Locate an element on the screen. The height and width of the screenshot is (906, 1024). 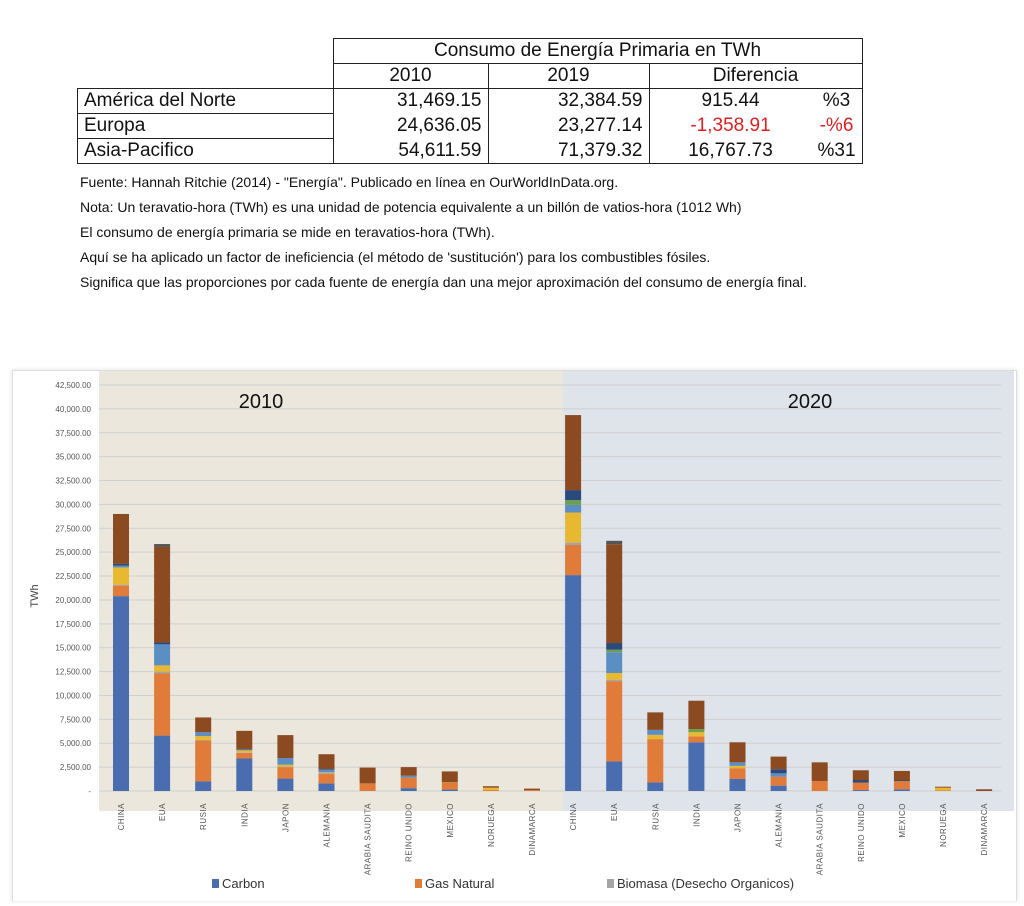
bar-segment-eua-s8 is located at coordinates (614, 542).